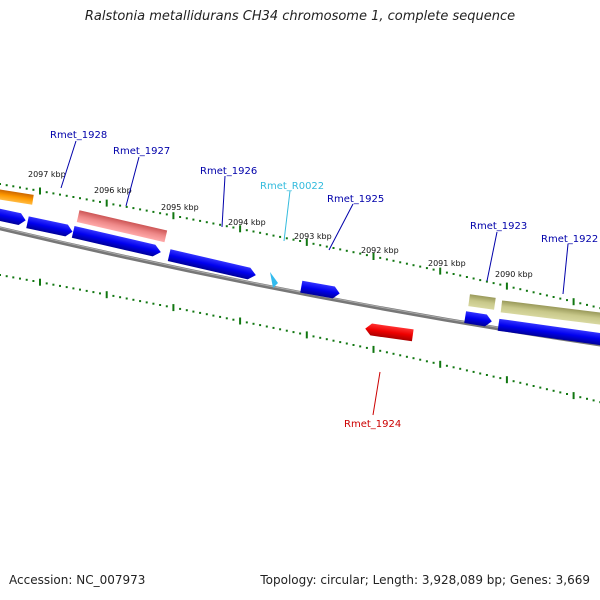  What do you see at coordinates (569, 239) in the screenshot?
I see `gene-label-rmet-1922: Rmet_1922` at bounding box center [569, 239].